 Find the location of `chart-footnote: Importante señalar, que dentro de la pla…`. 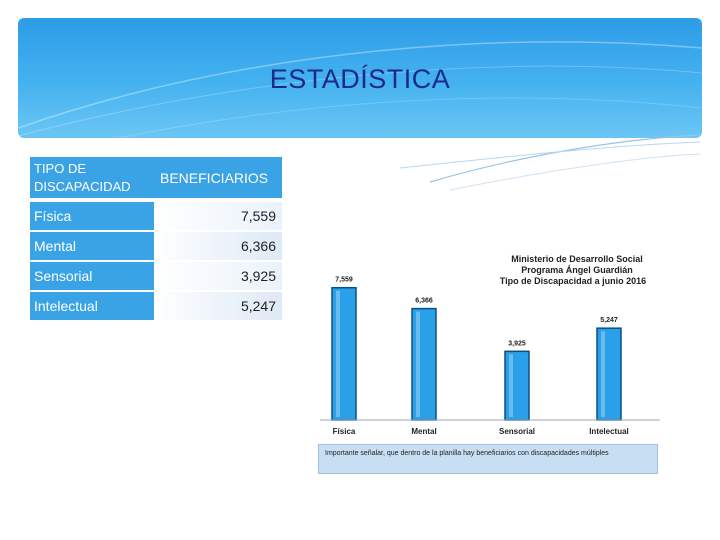

chart-footnote: Importante señalar, que dentro de la pla… is located at coordinates (488, 459).